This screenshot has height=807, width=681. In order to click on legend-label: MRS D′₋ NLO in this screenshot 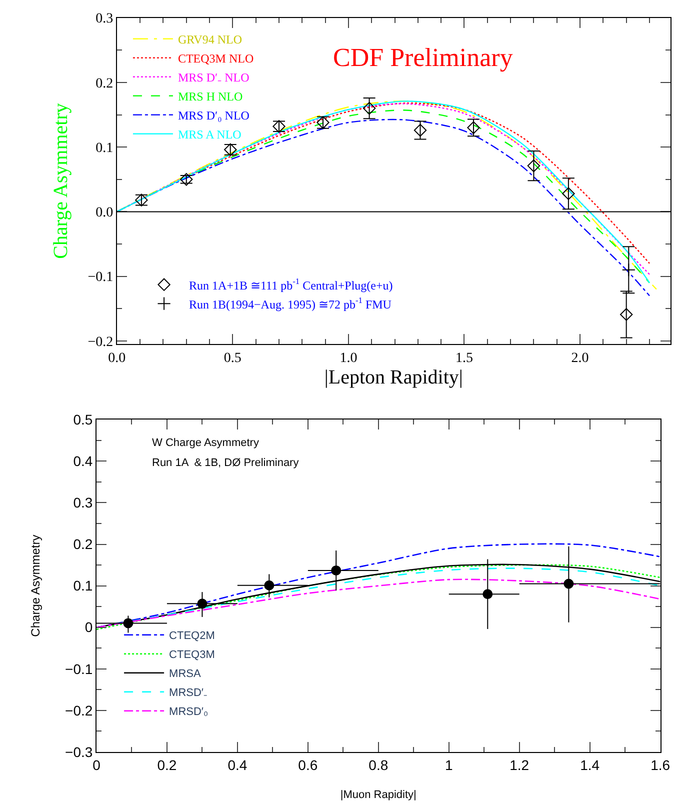, I will do `click(214, 77)`.